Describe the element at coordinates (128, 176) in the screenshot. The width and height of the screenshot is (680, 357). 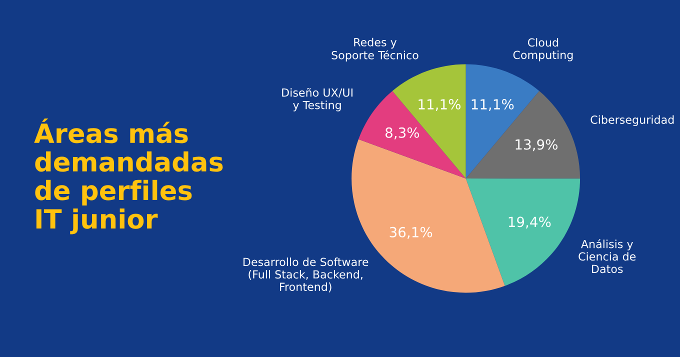
I see `text: Áreas más demandadas de perfiles IT junior` at that location.